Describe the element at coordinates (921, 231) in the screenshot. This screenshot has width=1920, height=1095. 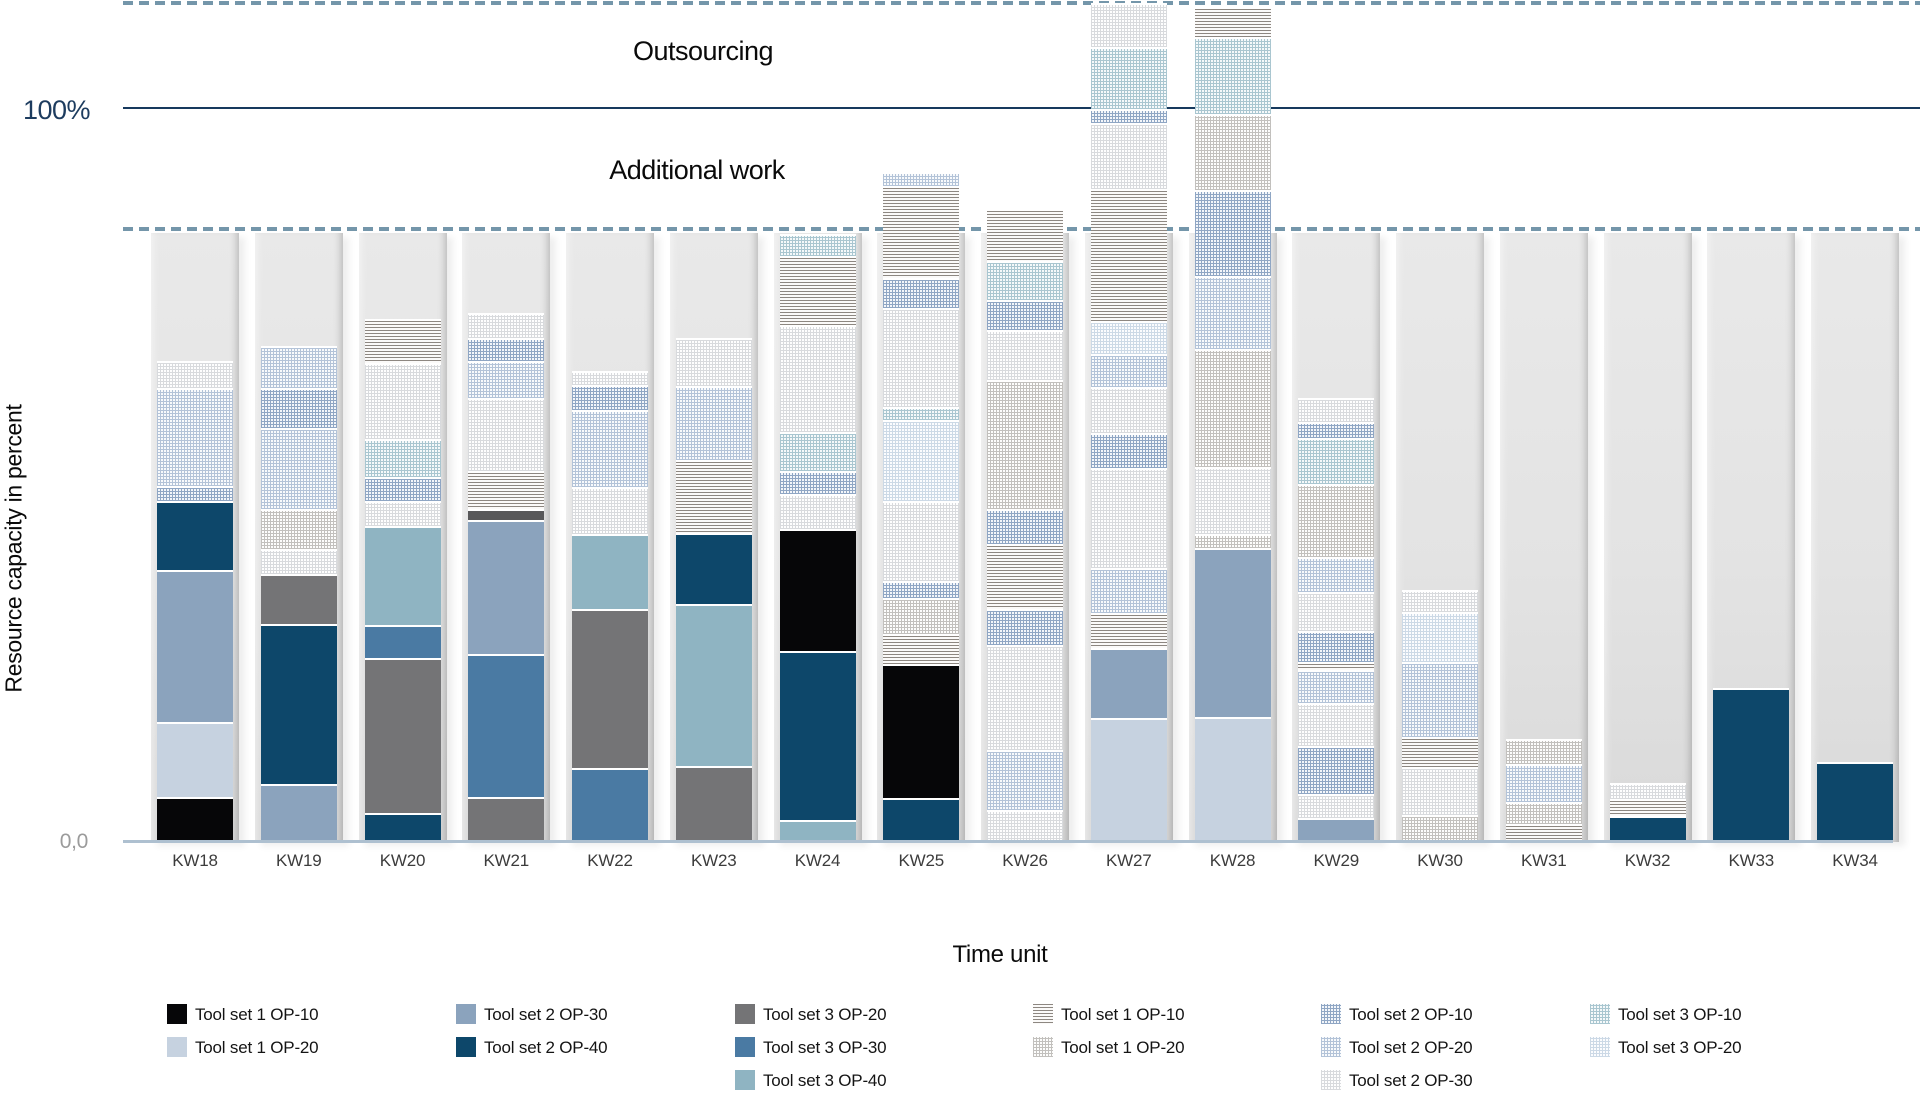
I see `bar-segment-KW25-10-h1` at that location.